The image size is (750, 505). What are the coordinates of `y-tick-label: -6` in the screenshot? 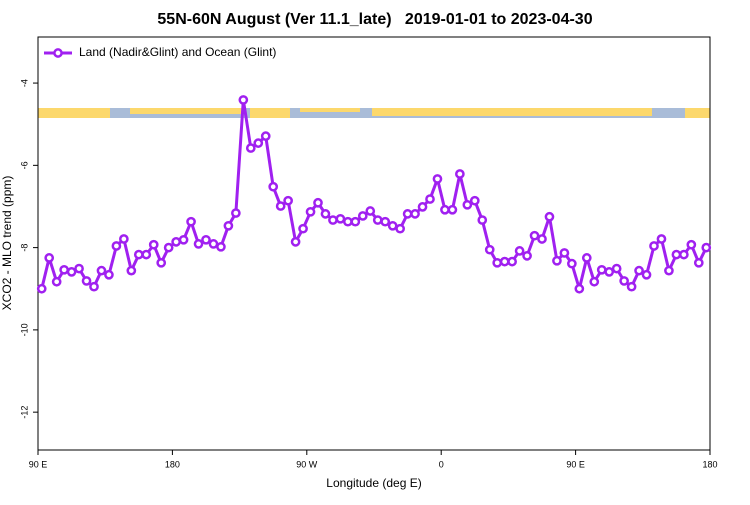 It's located at (24, 165).